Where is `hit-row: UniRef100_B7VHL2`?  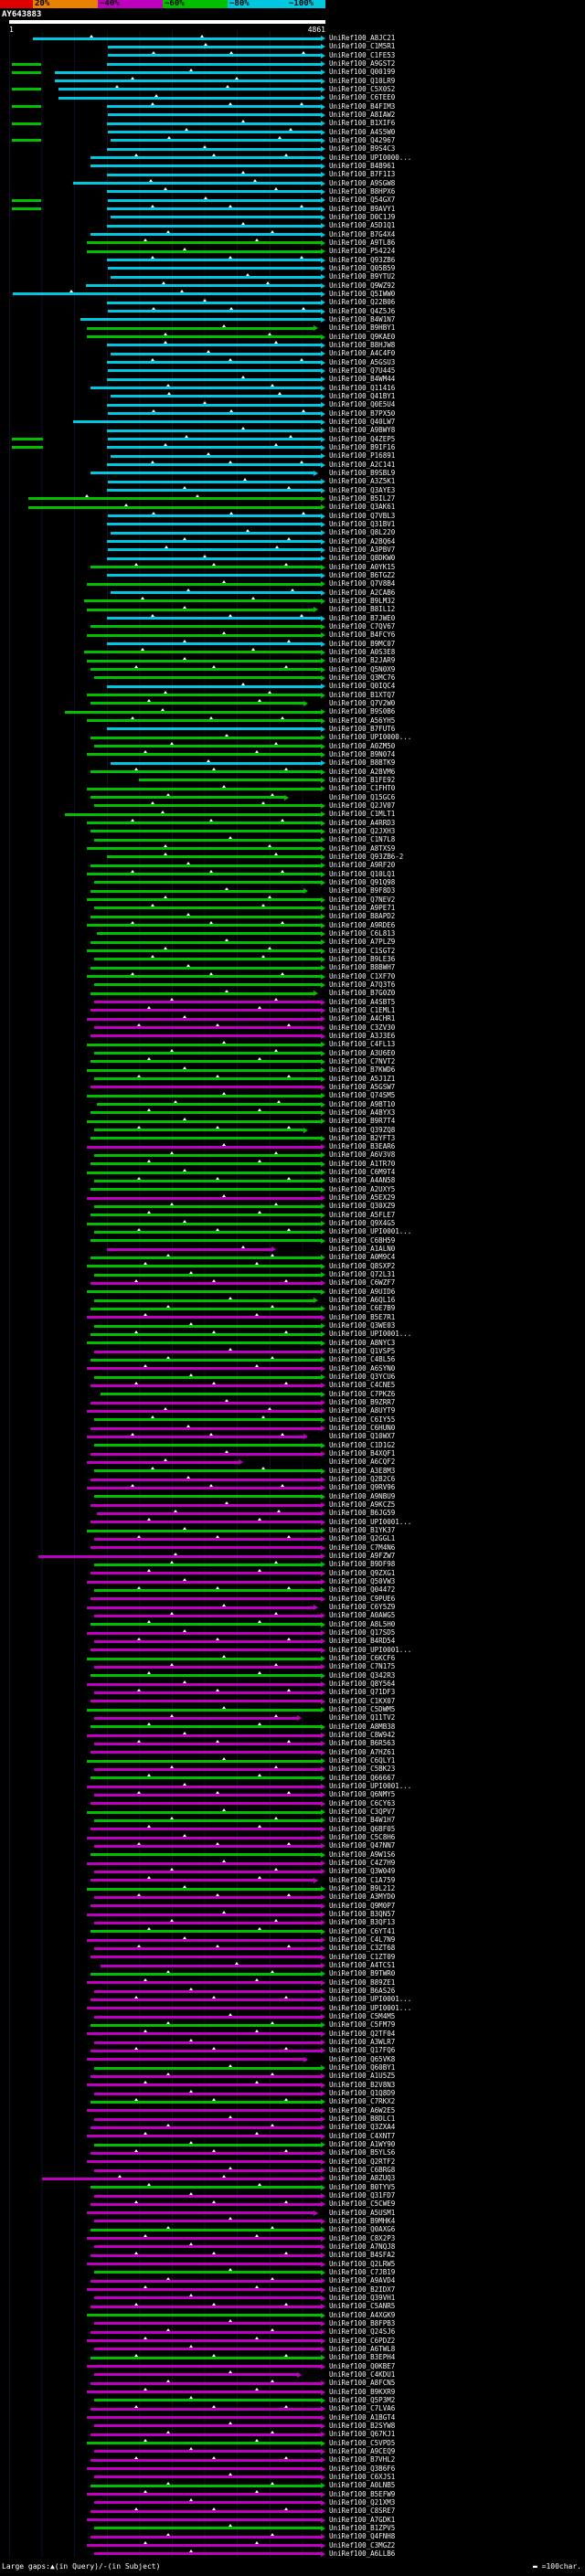
hit-row: UniRef100_B7VHL2 is located at coordinates (293, 2460).